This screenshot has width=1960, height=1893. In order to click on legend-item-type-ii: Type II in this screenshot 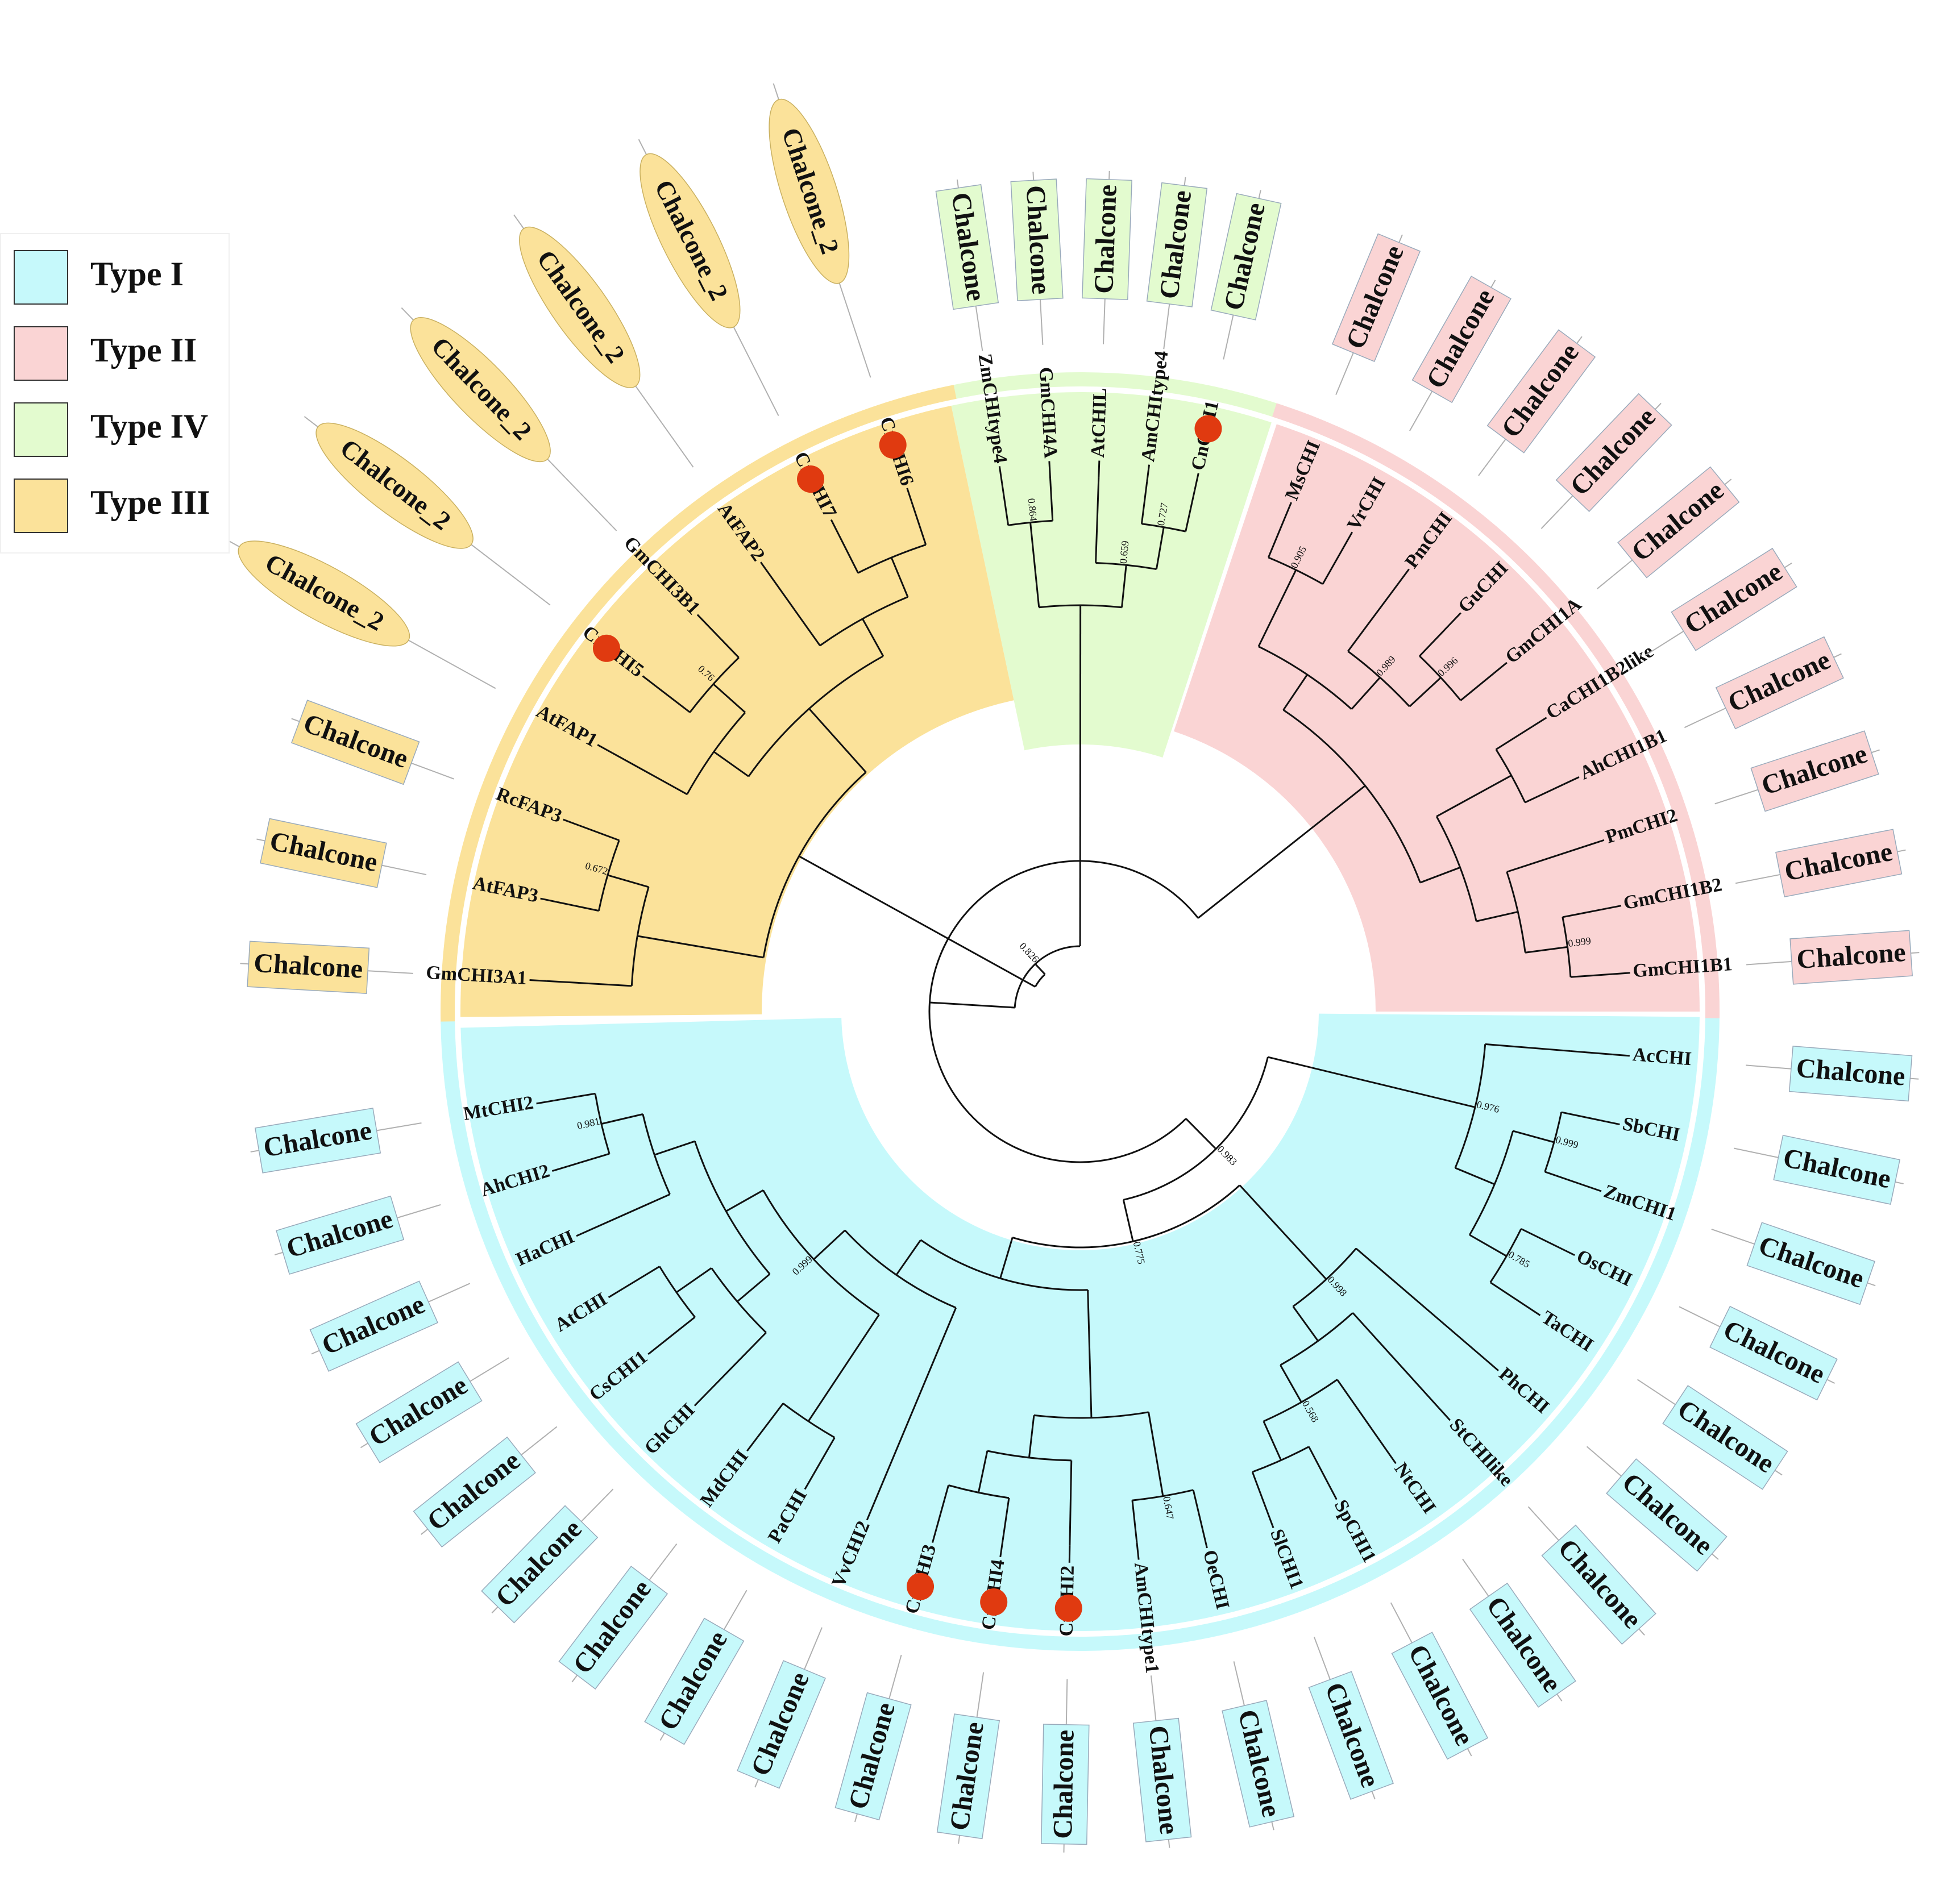, I will do `click(119, 354)`.